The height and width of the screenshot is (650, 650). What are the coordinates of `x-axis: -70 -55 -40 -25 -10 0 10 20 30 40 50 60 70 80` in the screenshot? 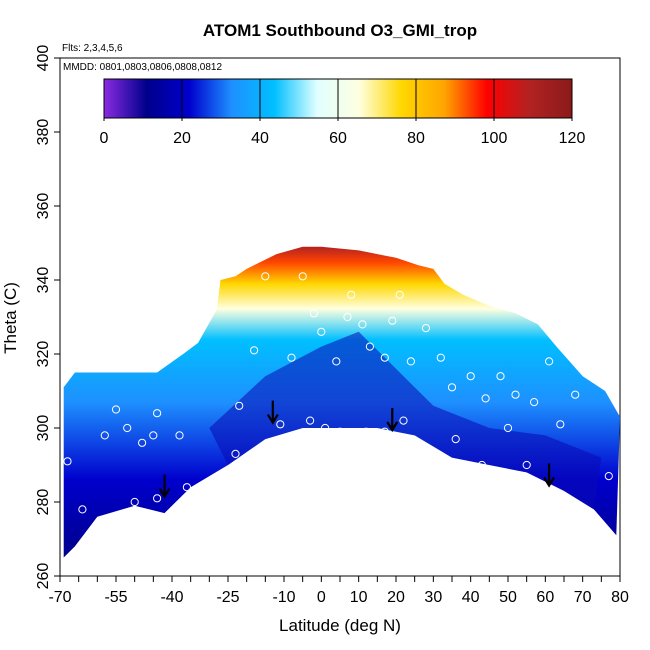 It's located at (338, 591).